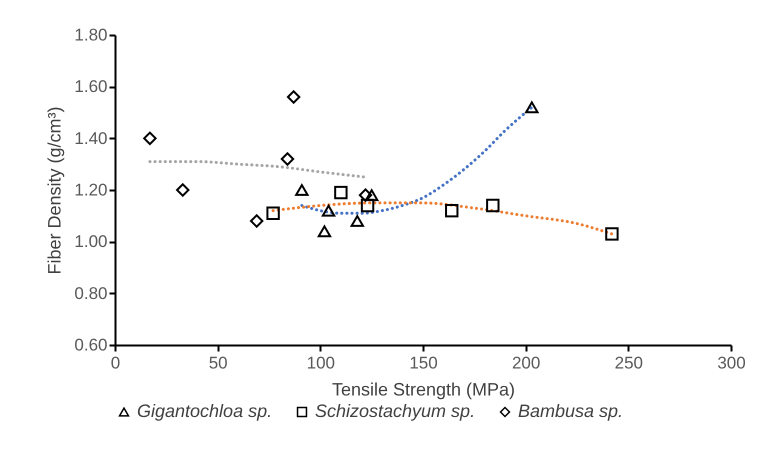 The width and height of the screenshot is (757, 461). What do you see at coordinates (218, 363) in the screenshot?
I see `x-tick-label: 50` at bounding box center [218, 363].